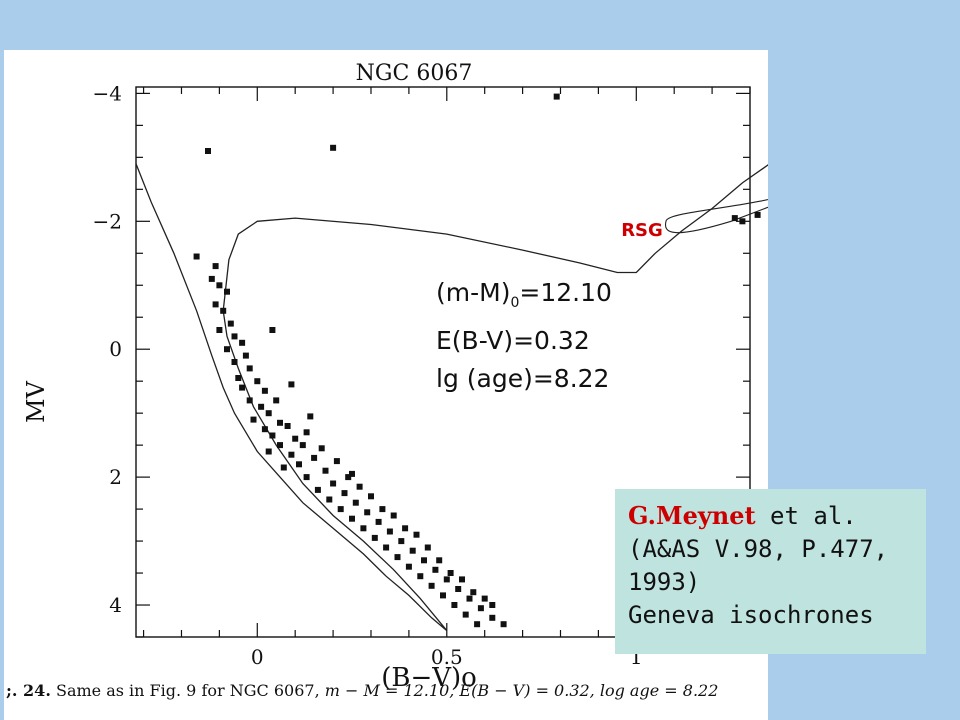 The image size is (960, 720). What do you see at coordinates (257, 657) in the screenshot?
I see `x-tick-label: 0` at bounding box center [257, 657].